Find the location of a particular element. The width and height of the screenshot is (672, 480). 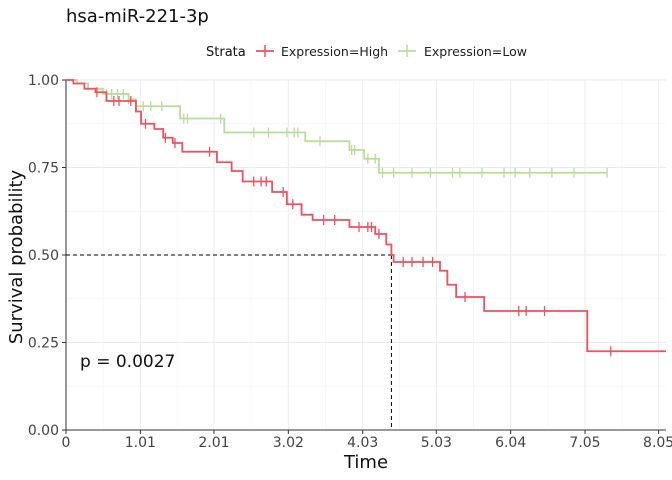

legend-item-high: Expression=High is located at coordinates (322, 51).